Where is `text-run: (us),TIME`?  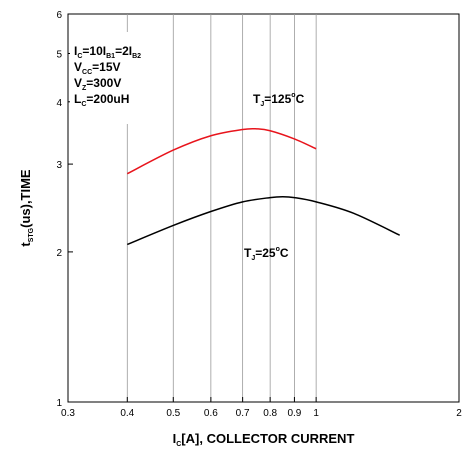 text-run: (us),TIME is located at coordinates (25, 198).